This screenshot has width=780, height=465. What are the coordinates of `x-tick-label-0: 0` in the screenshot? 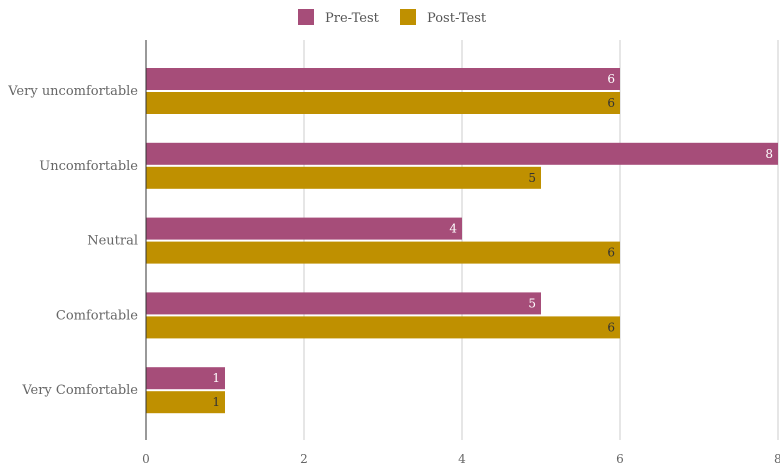 It's located at (146, 458).